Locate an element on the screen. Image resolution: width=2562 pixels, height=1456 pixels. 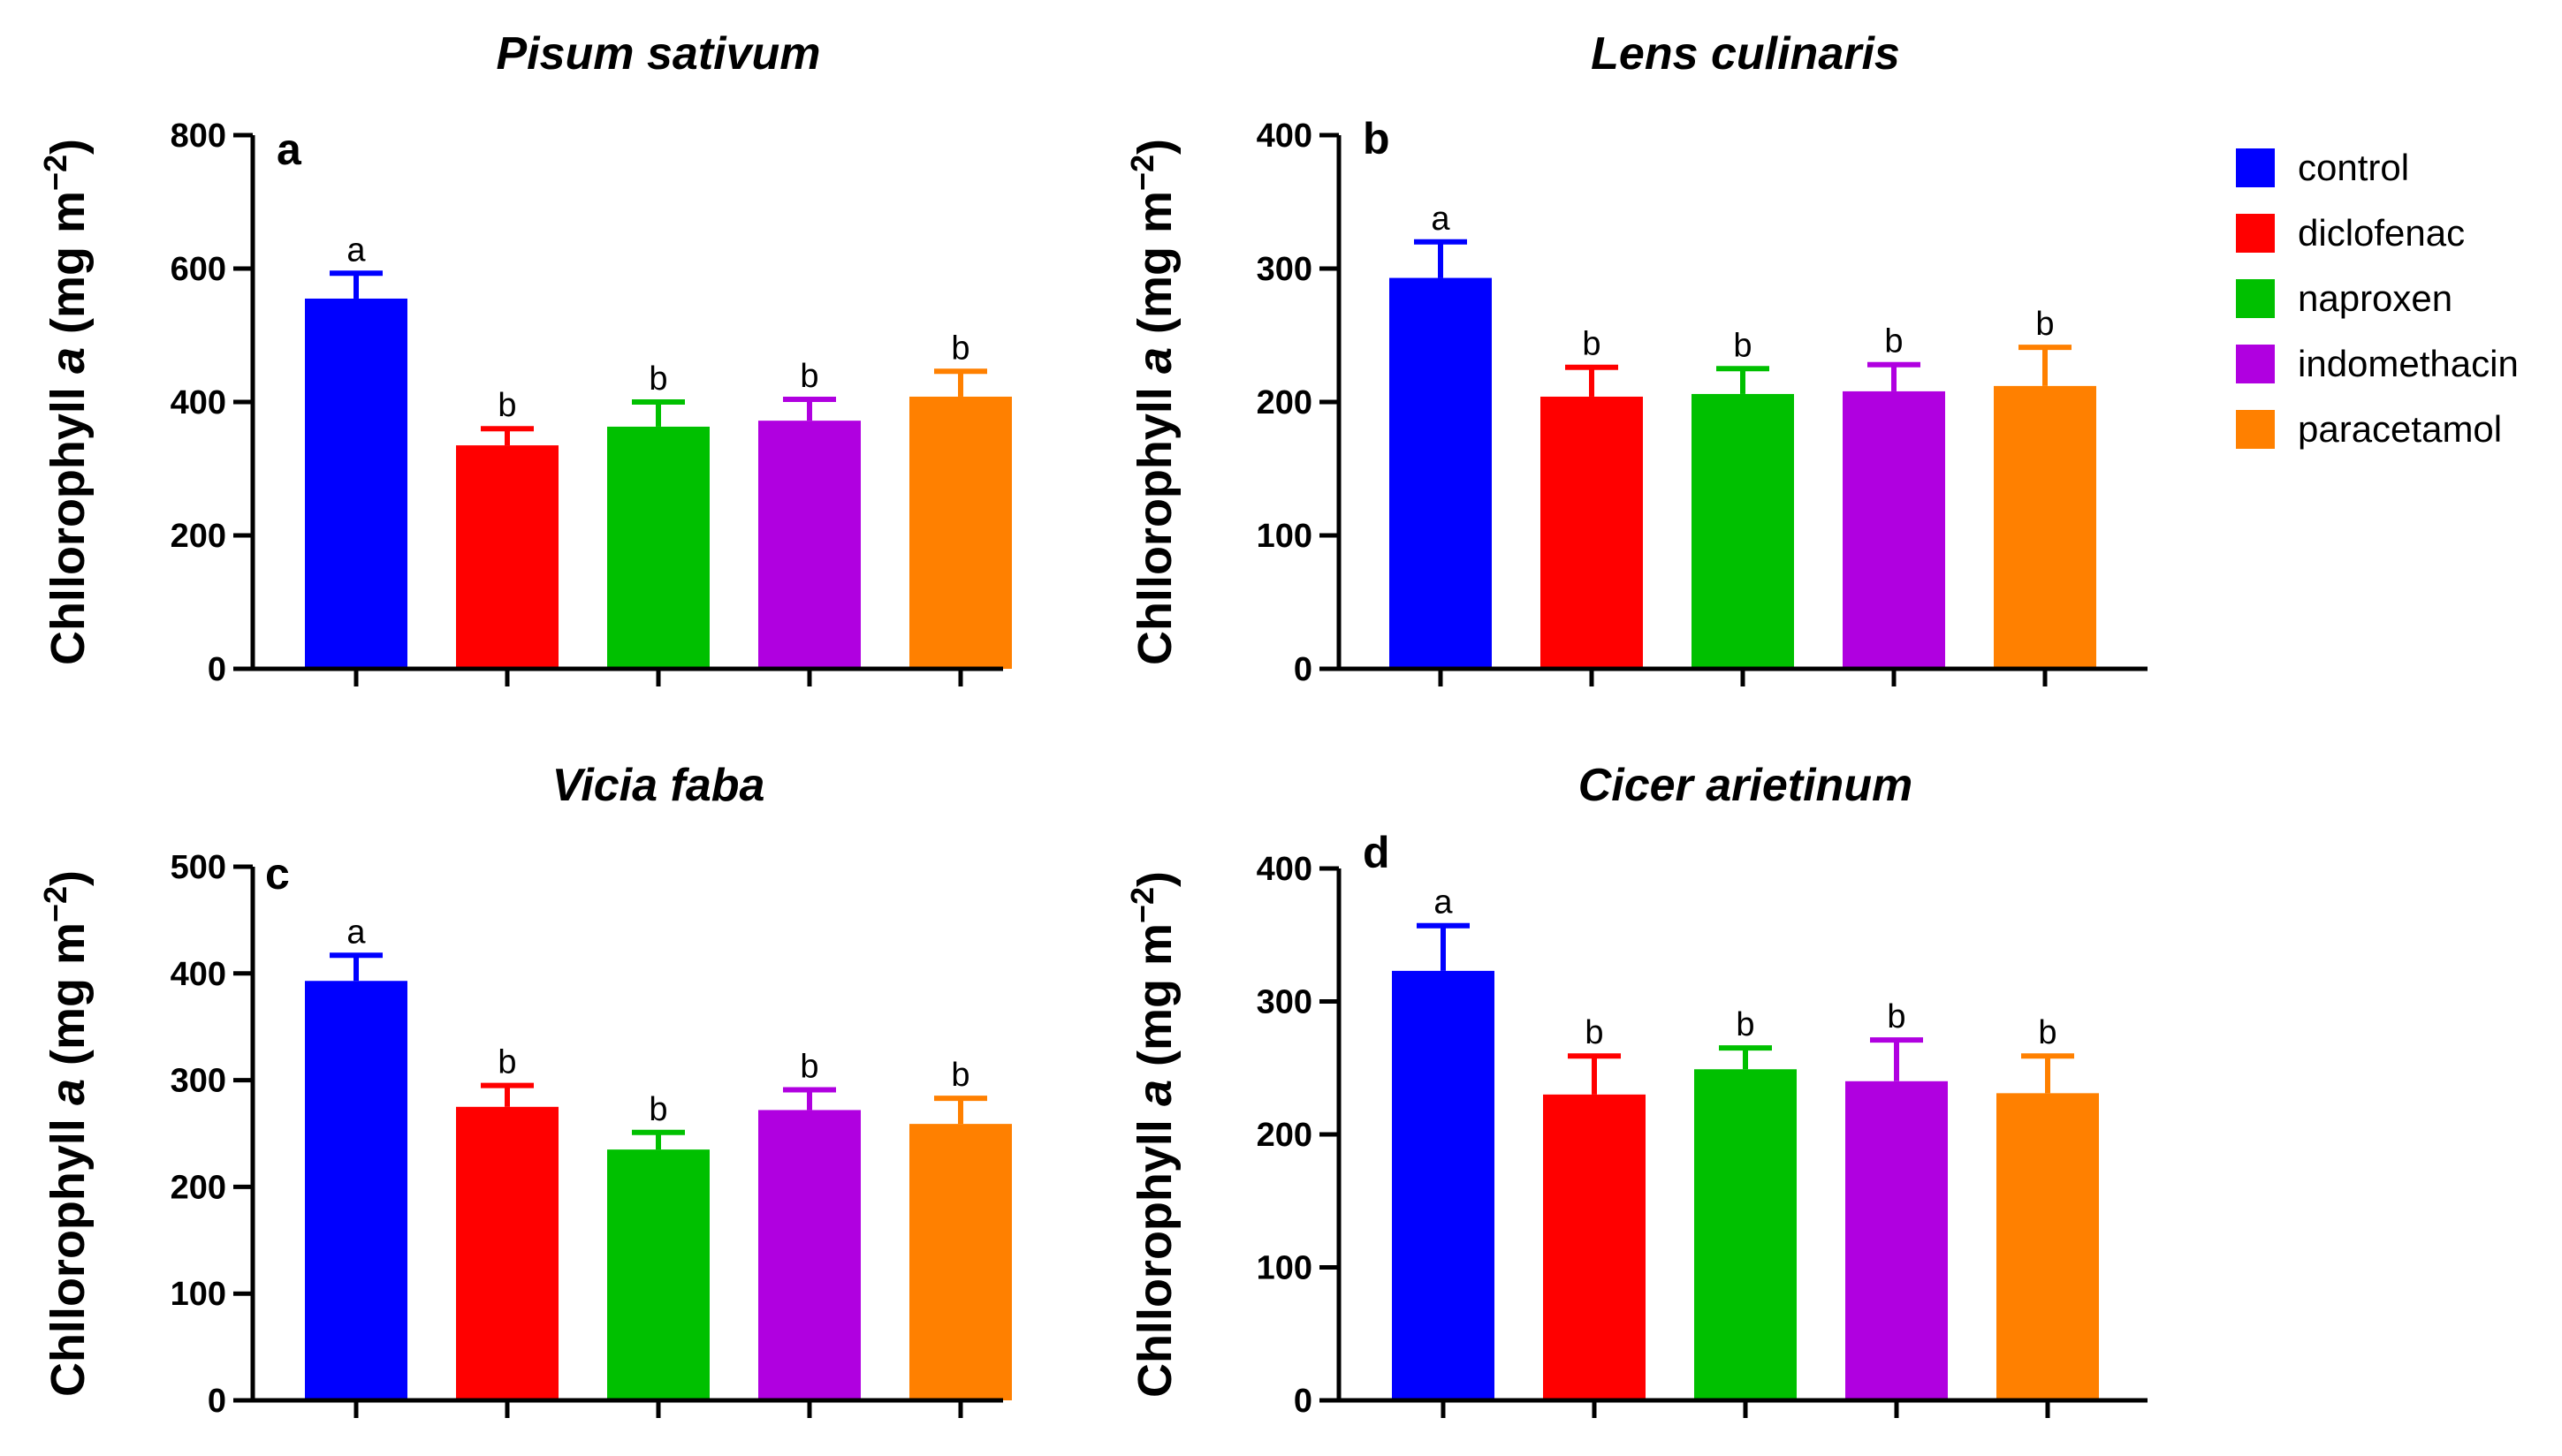
panel-b-sig-indomethacin: b is located at coordinates (1893, 341).